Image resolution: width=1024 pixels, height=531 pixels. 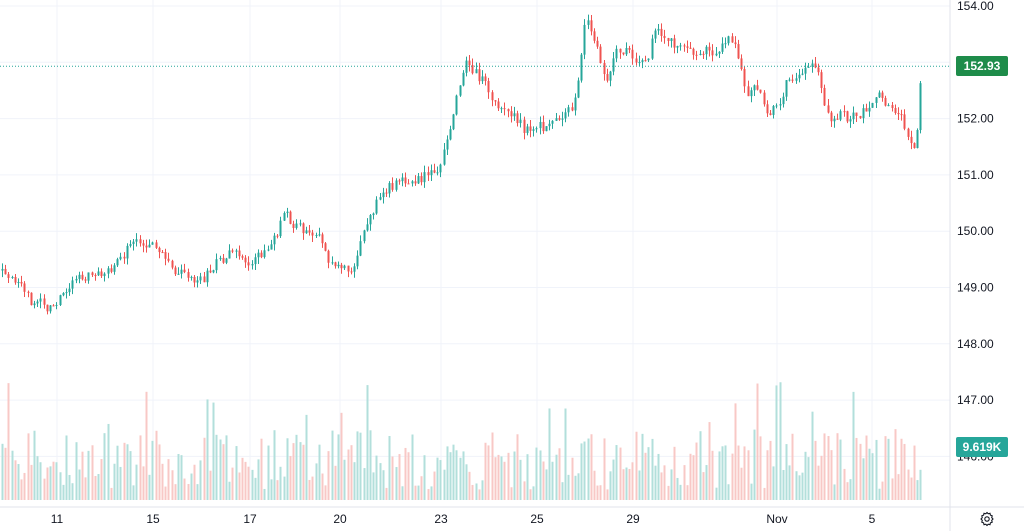 What do you see at coordinates (975, 400) in the screenshot?
I see `y-tick-label: 147.00` at bounding box center [975, 400].